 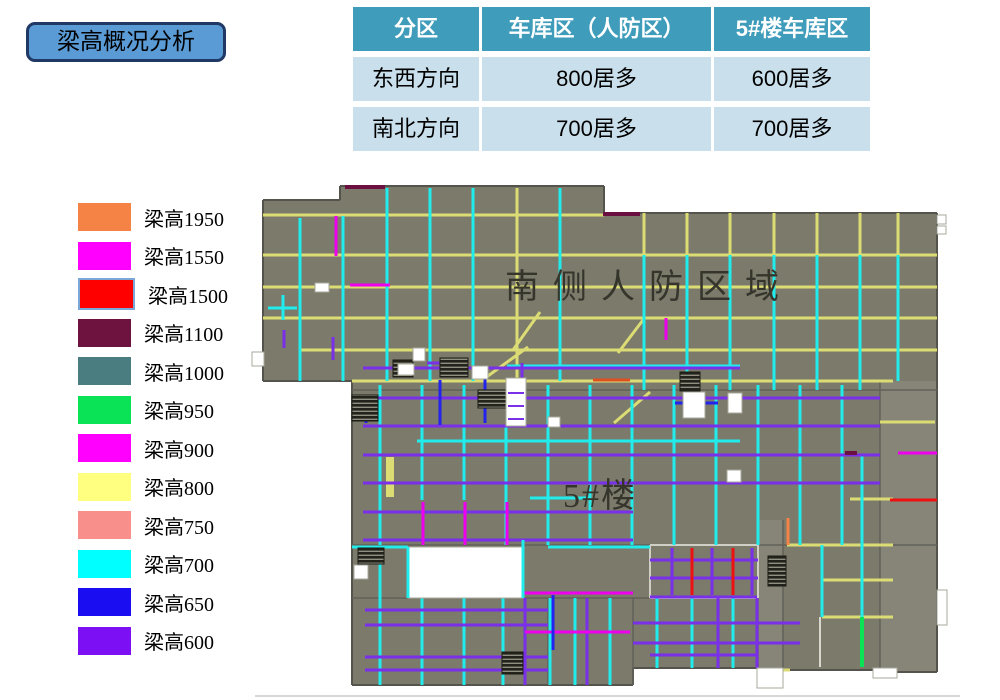 I want to click on table-cell-ns-label: 南北方向, so click(x=416, y=129).